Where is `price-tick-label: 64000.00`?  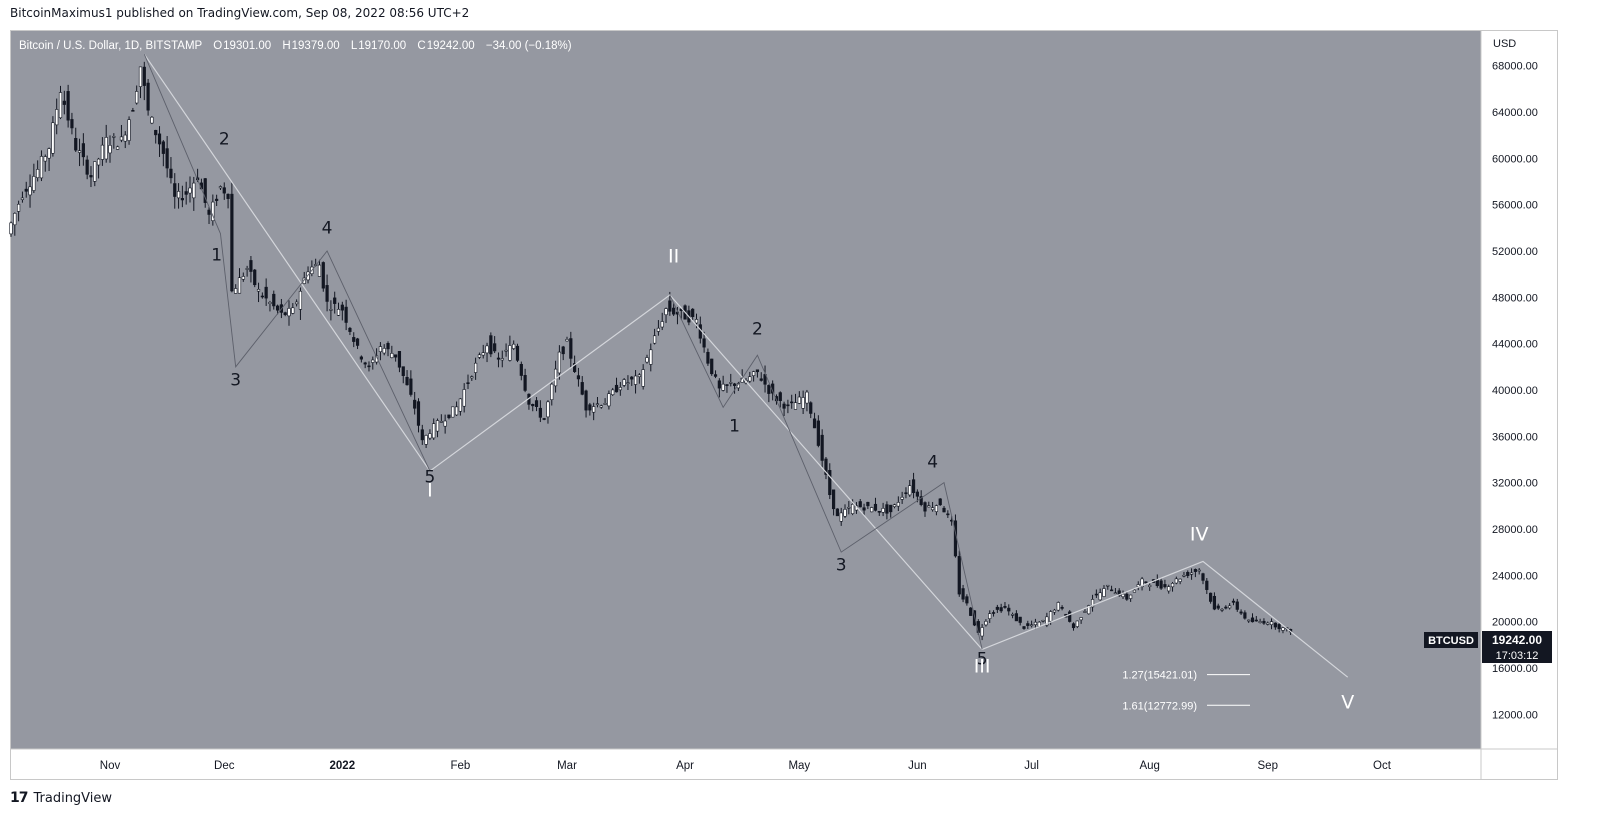
price-tick-label: 64000.00 is located at coordinates (1515, 113).